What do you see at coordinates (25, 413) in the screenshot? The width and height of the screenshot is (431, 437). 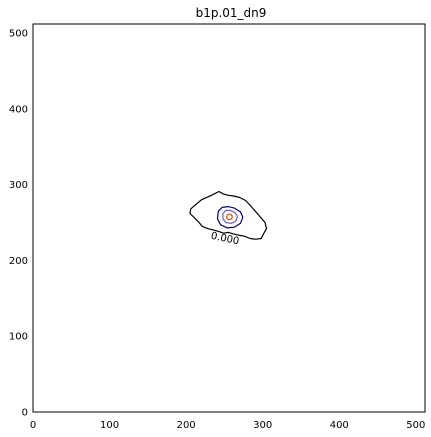 I see `y-tick-label: 0` at bounding box center [25, 413].